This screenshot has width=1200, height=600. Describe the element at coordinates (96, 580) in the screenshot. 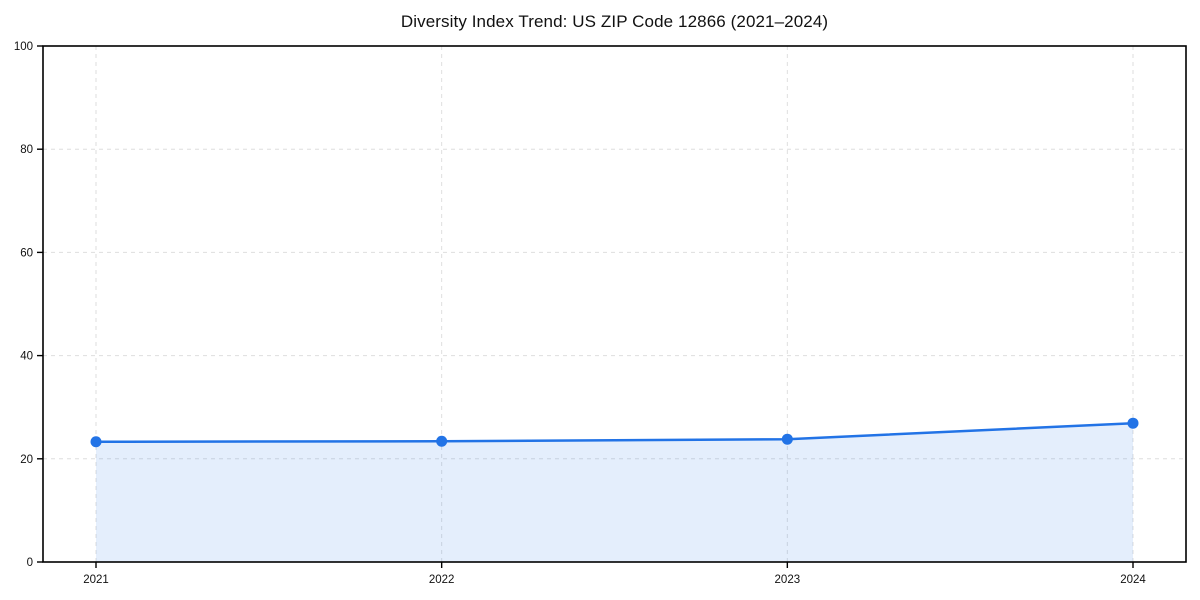

I see `x-tick-label: 2021` at that location.